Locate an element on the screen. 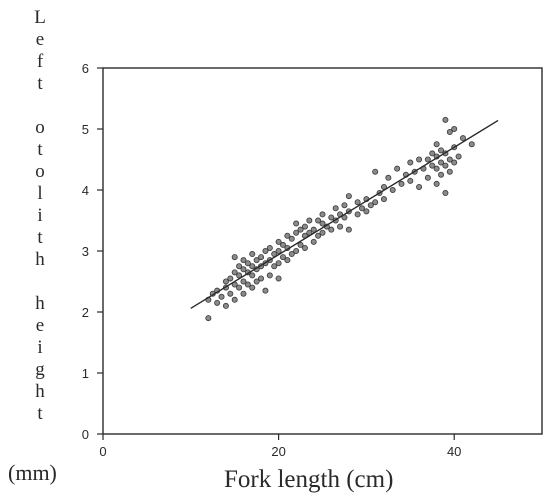 The width and height of the screenshot is (546, 502). y-tick-label: 4 is located at coordinates (85, 190).